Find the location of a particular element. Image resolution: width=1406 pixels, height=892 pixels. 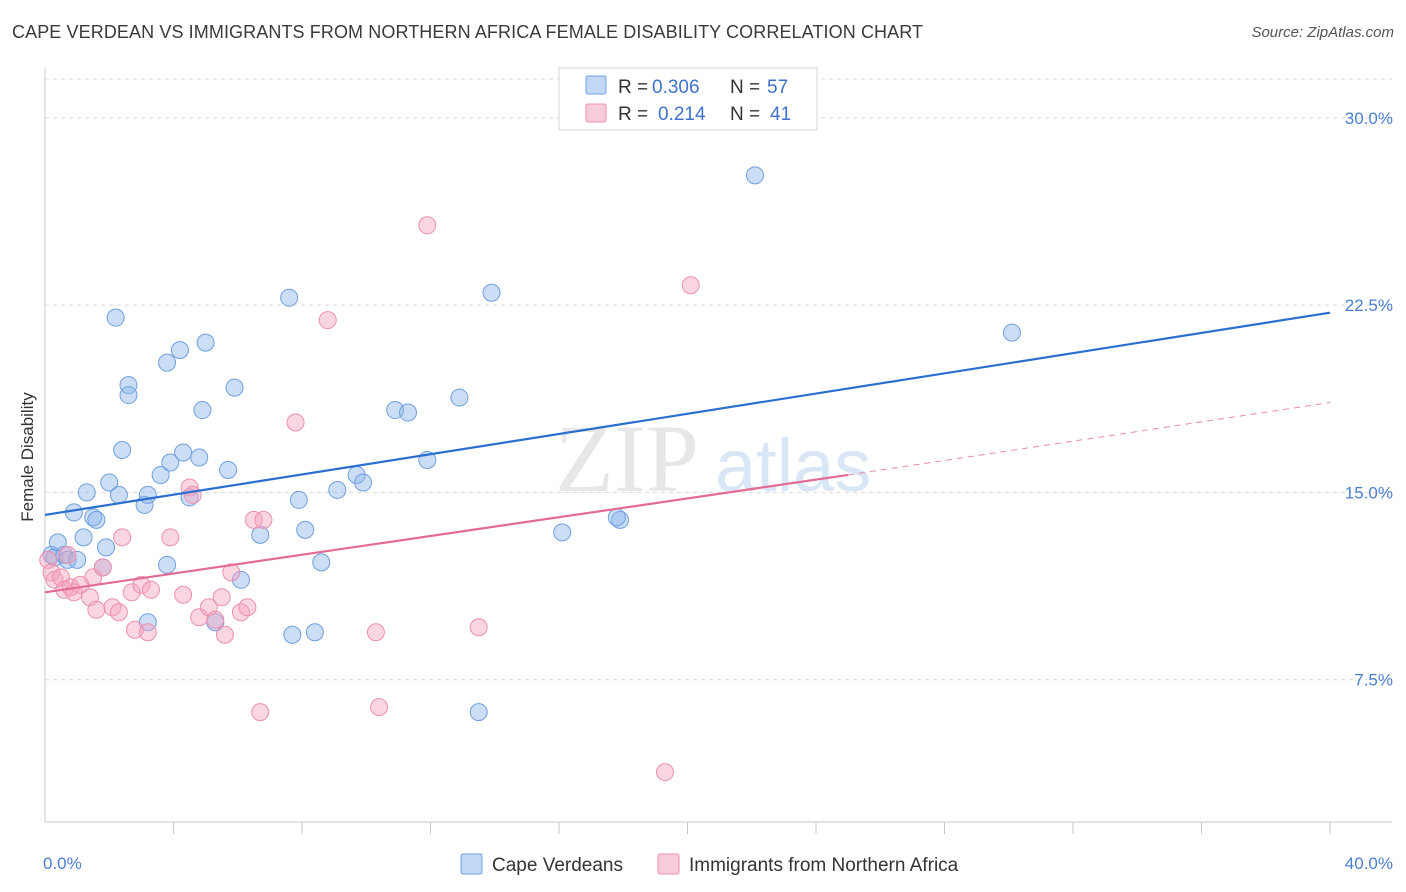

bottom-legend-swatch-pink is located at coordinates (668, 864).